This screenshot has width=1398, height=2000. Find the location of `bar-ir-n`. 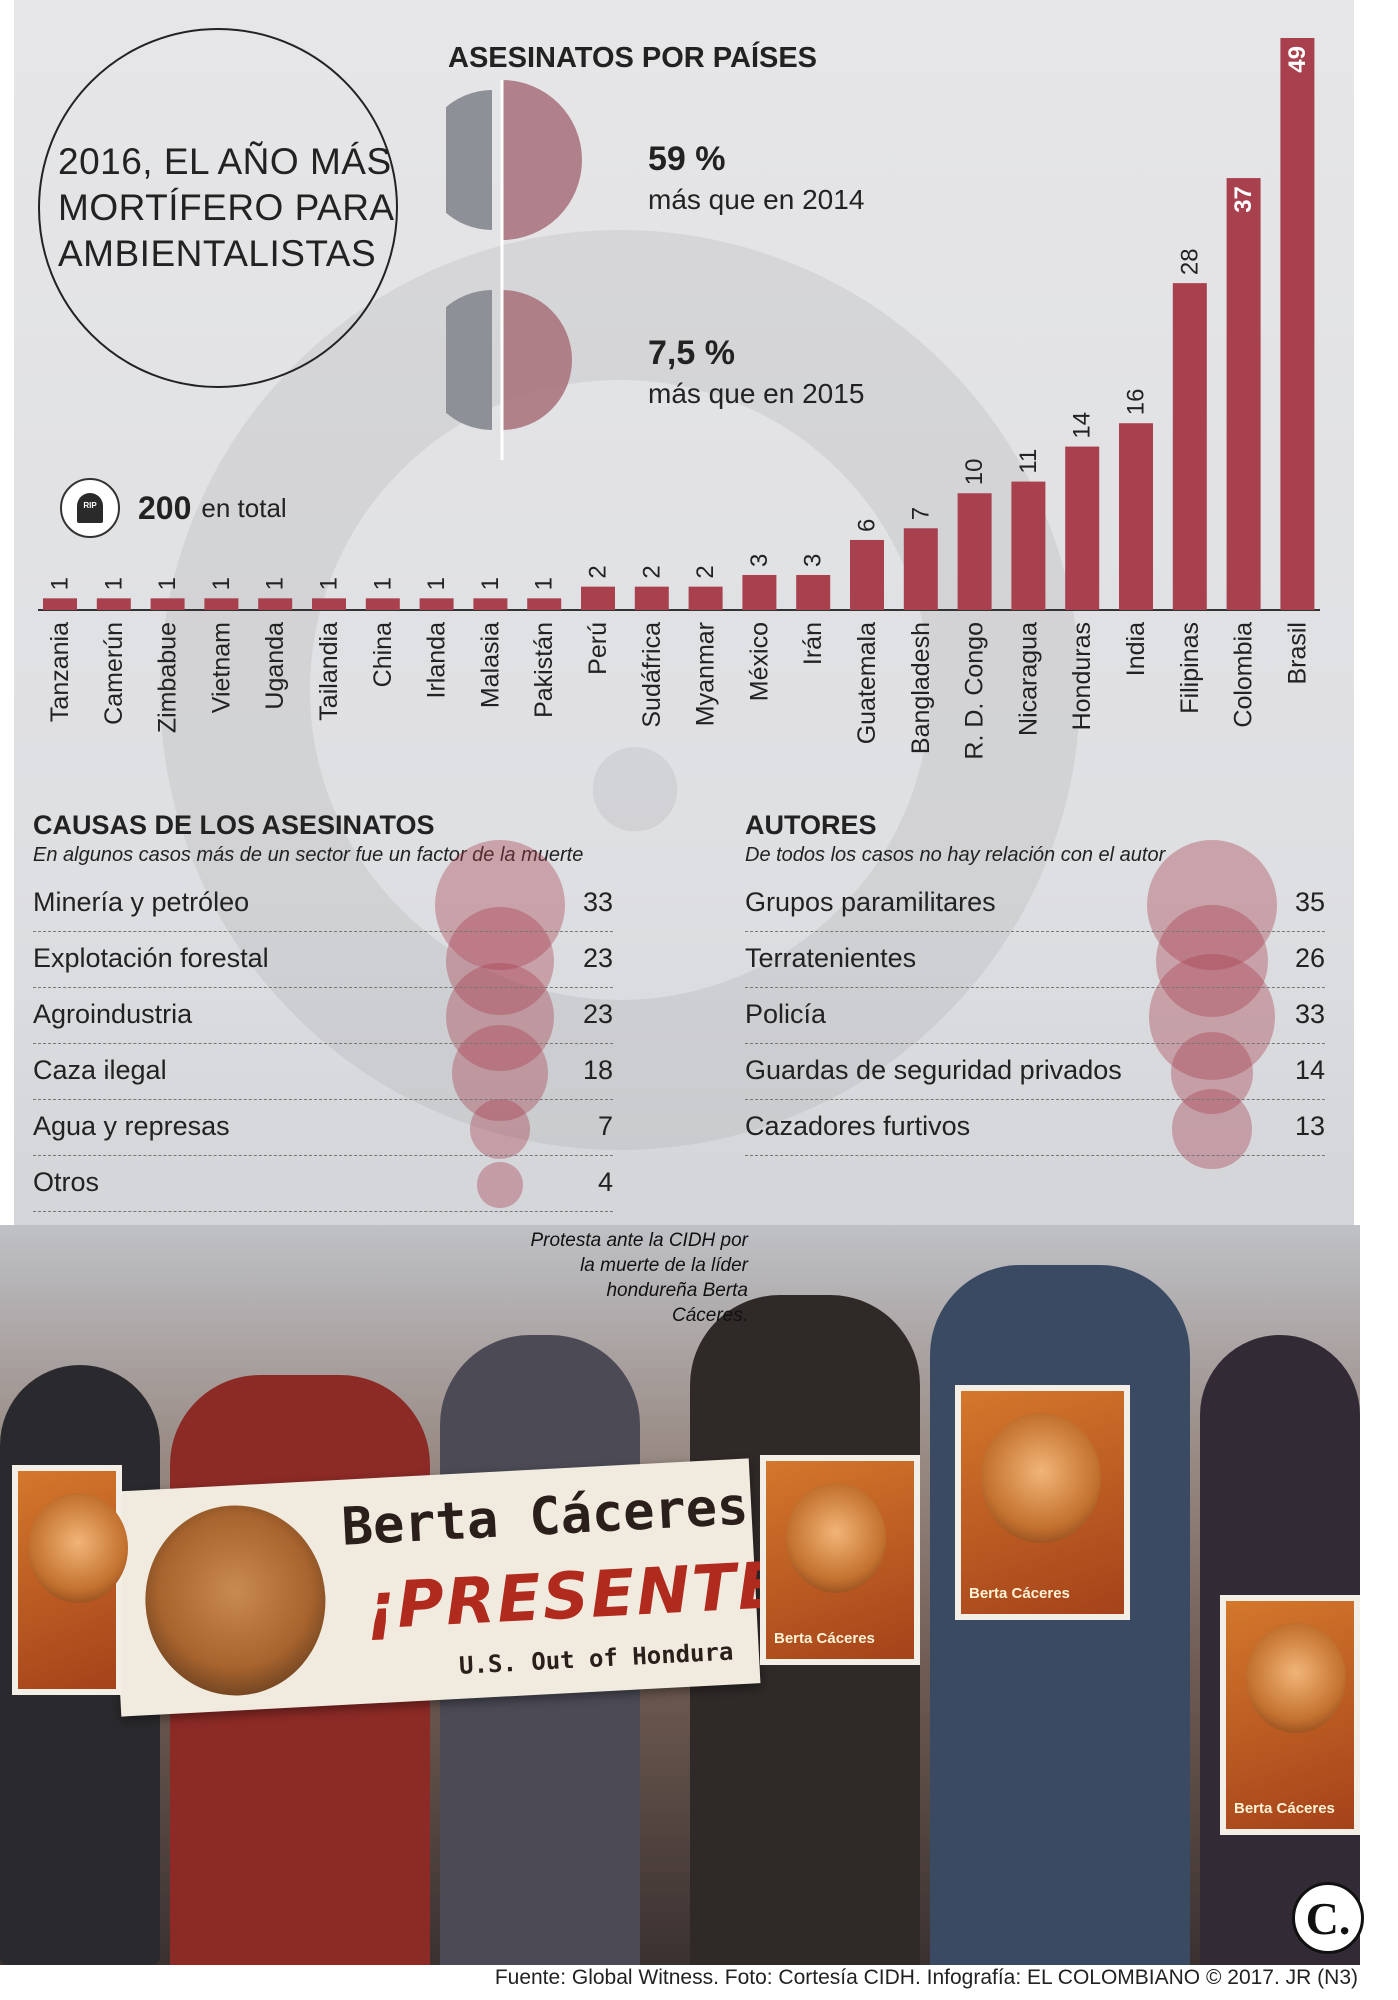

bar-ir-n is located at coordinates (813, 592).